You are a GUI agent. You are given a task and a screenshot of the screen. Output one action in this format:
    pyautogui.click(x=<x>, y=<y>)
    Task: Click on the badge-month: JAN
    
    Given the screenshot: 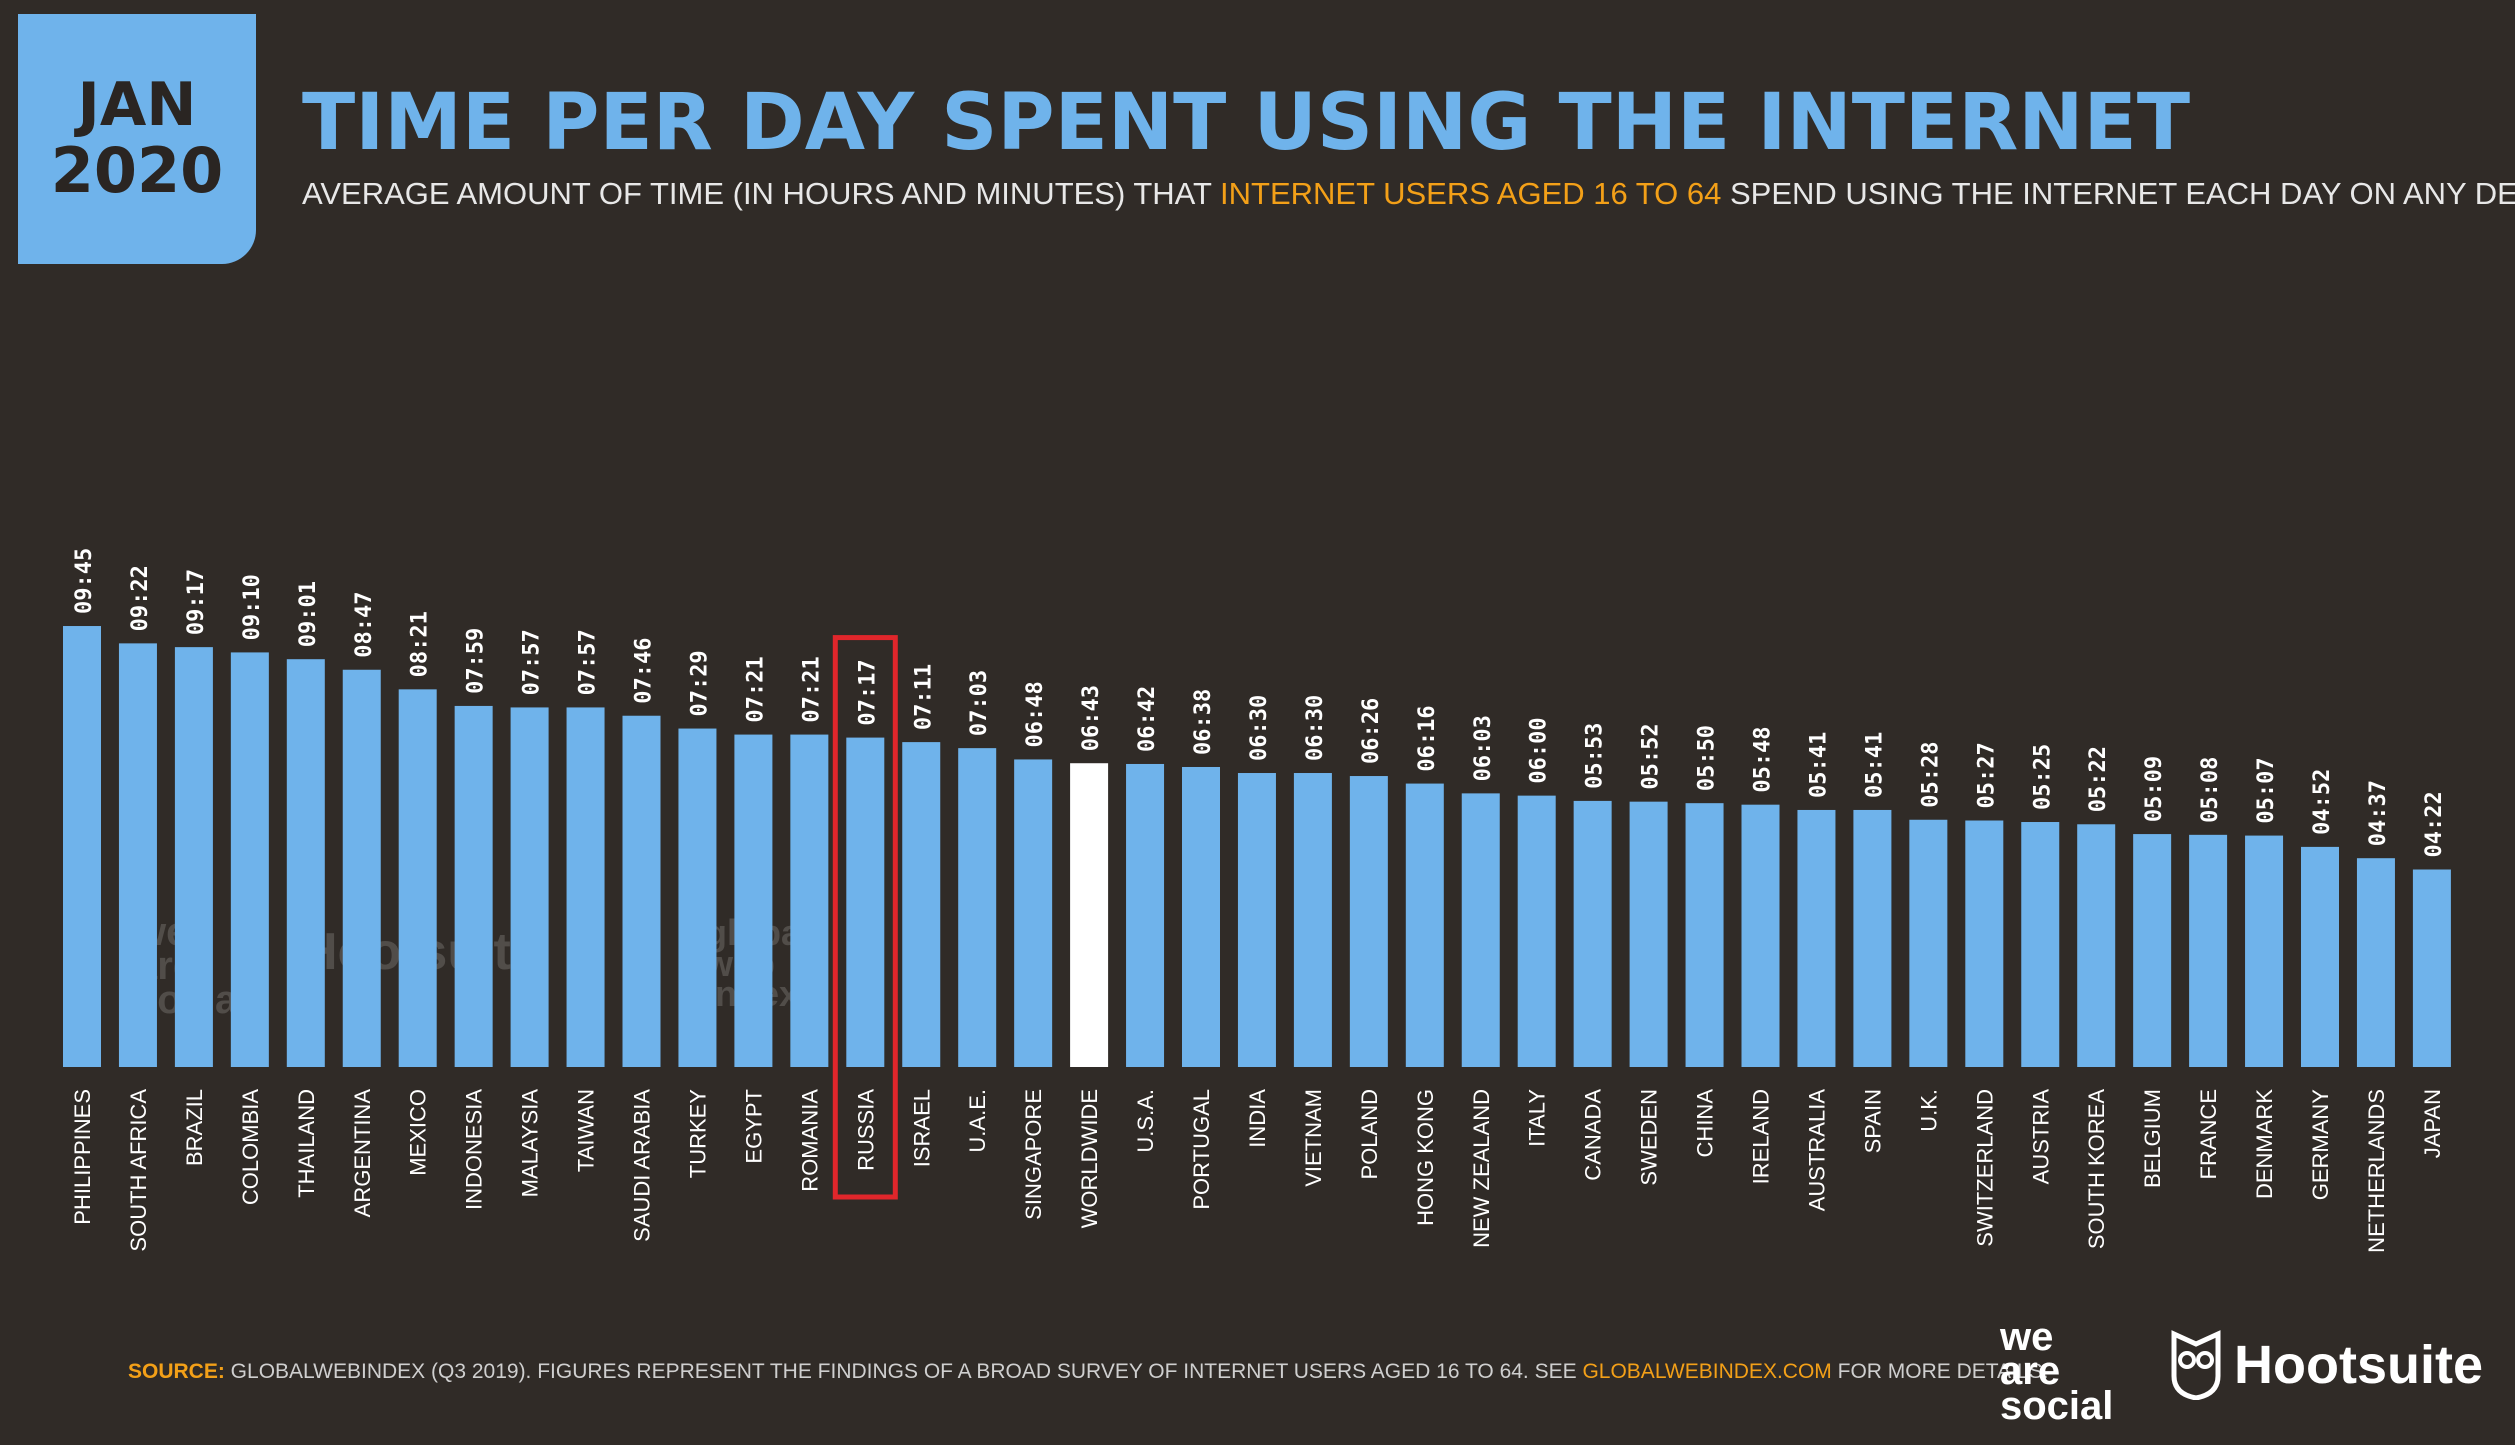 What is the action you would take?
    pyautogui.click(x=137, y=105)
    